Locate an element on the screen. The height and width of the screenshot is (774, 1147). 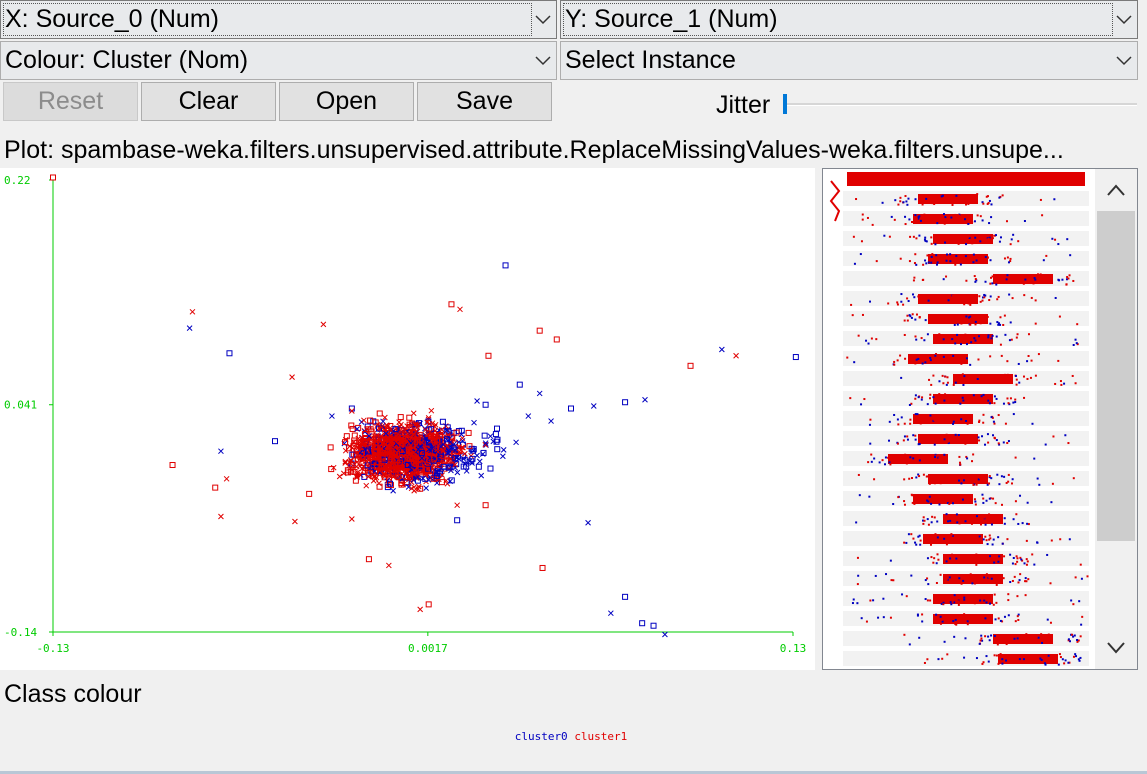
clear-button: Clear is located at coordinates (208, 101).